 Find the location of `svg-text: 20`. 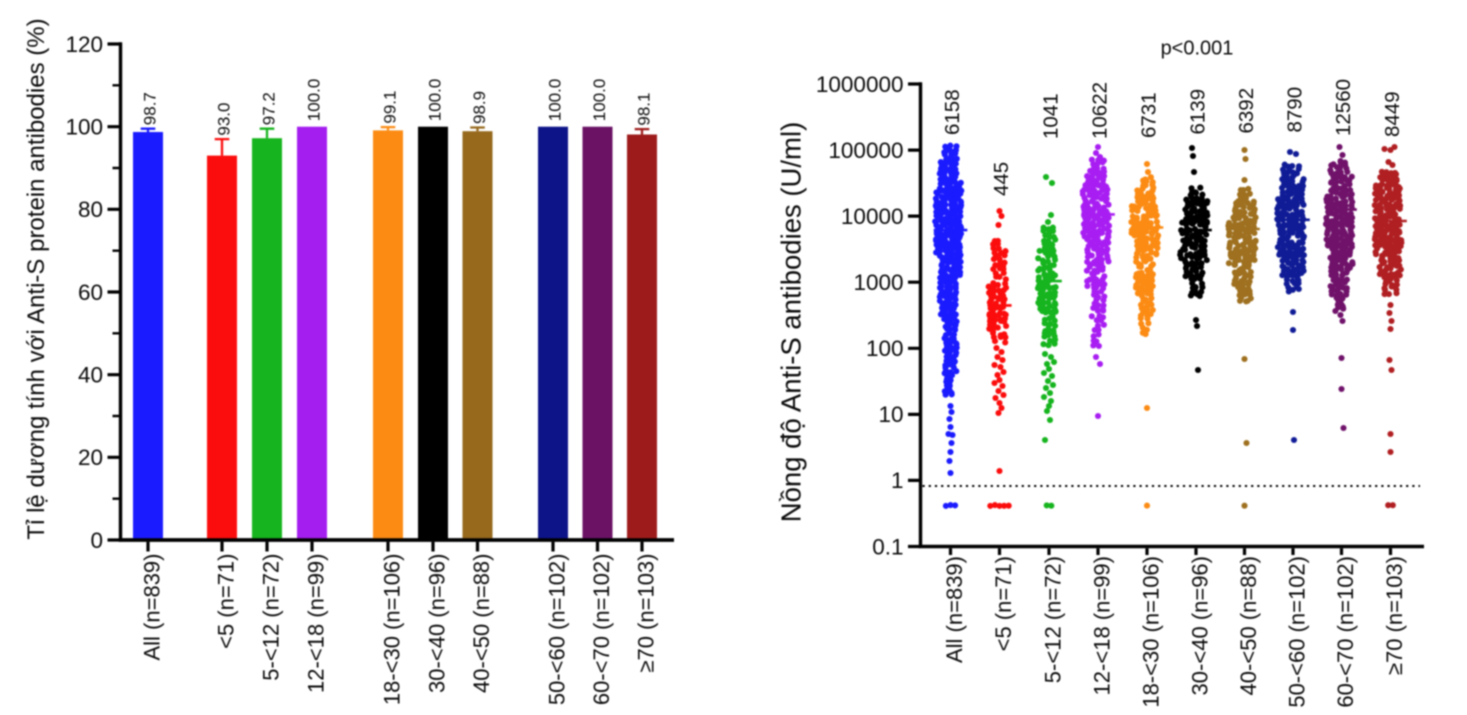

svg-text: 20 is located at coordinates (90, 457).